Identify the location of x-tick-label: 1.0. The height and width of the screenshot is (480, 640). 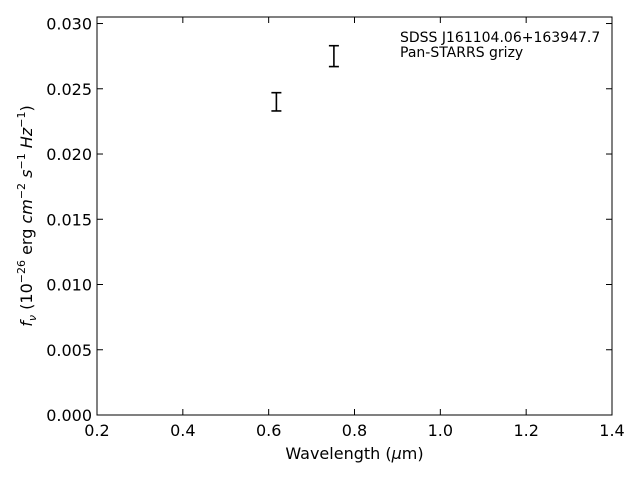
(440, 430).